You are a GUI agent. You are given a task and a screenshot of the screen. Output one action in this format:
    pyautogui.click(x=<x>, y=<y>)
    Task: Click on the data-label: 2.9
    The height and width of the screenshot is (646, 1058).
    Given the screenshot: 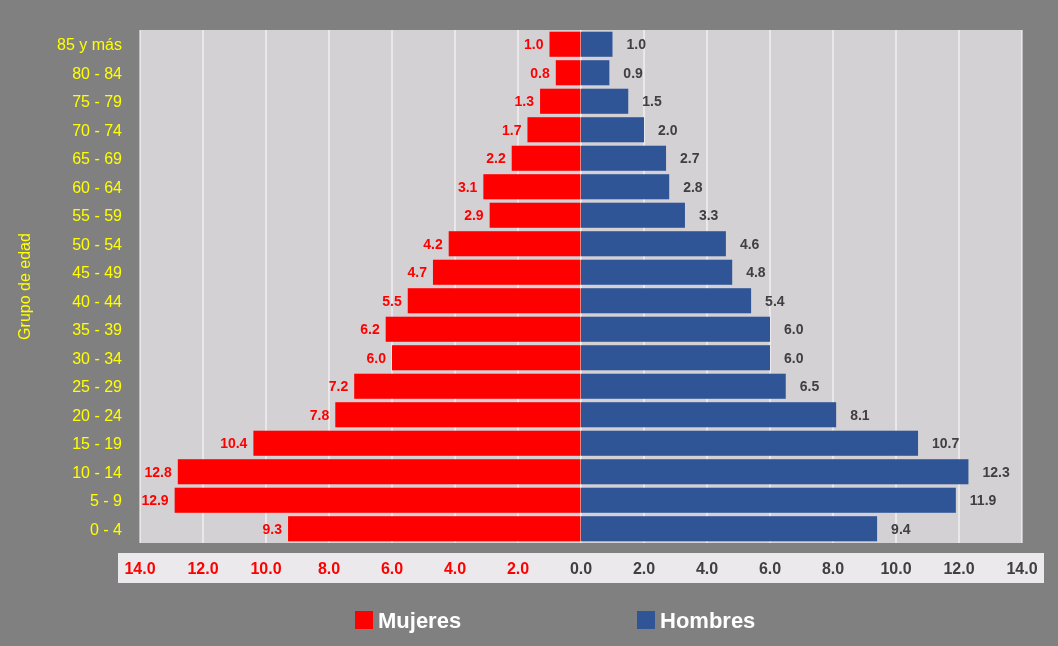 What is the action you would take?
    pyautogui.click(x=474, y=215)
    